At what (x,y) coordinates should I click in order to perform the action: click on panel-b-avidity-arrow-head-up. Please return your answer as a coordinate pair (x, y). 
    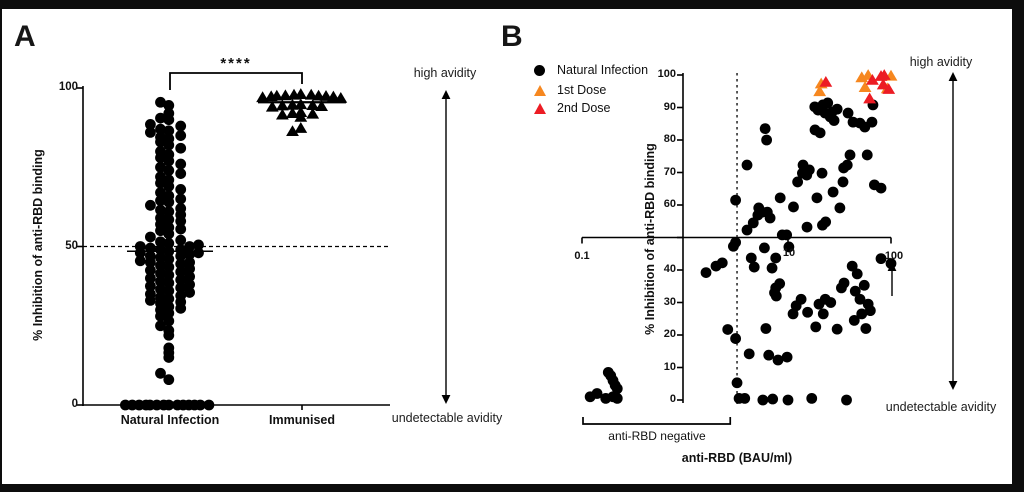
    Looking at the image, I should click on (953, 76).